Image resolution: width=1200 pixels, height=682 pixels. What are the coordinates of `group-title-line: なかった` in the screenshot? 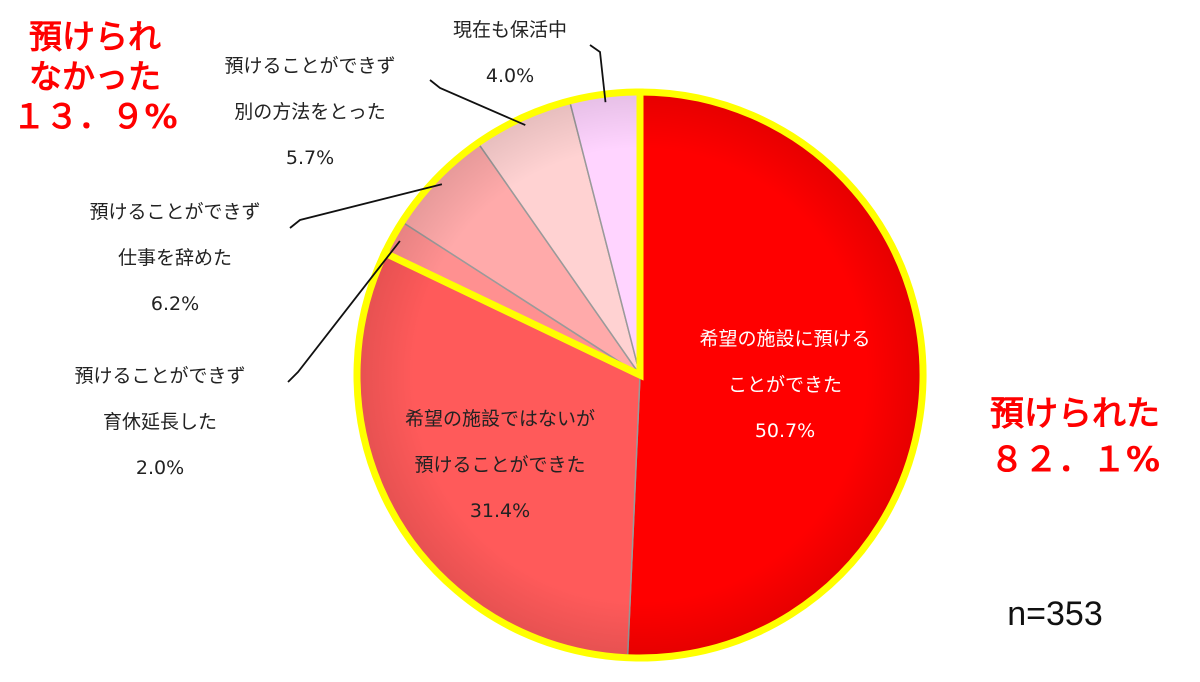 It's located at (95, 76).